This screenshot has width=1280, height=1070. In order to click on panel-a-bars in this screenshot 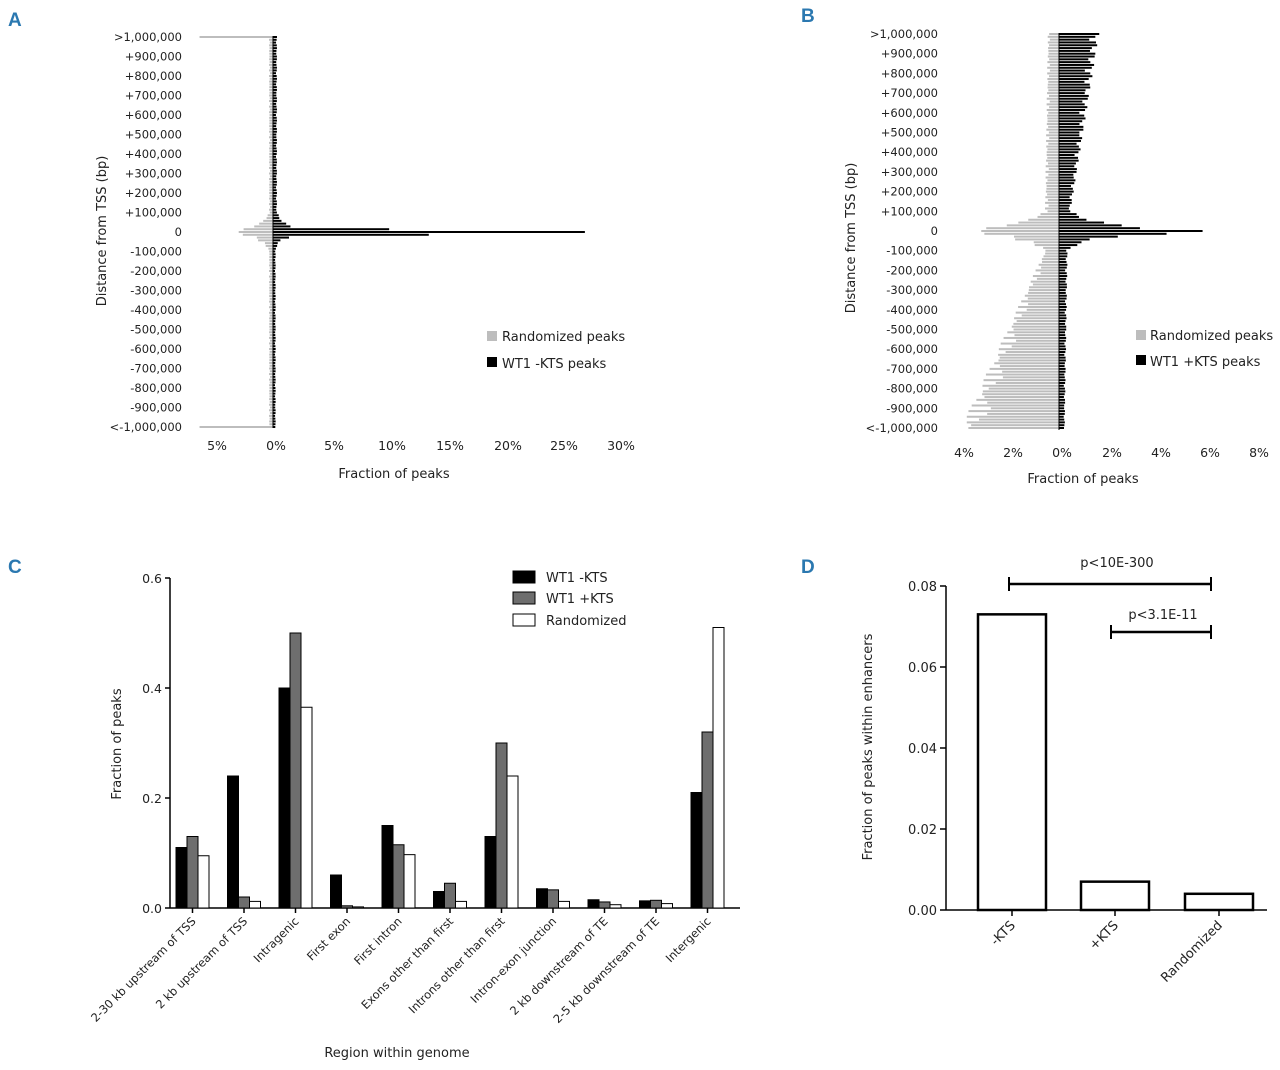, I will do `click(392, 232)`.